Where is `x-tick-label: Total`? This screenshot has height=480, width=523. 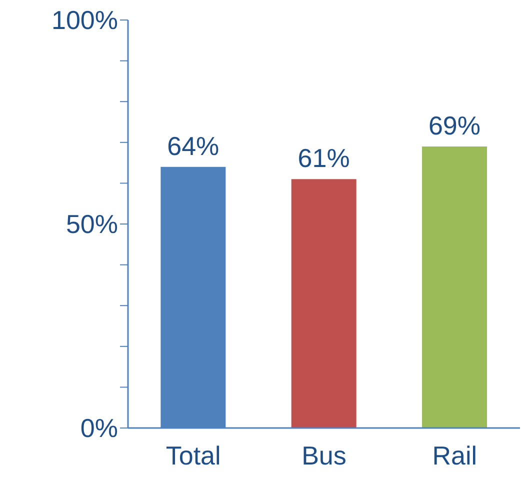
x-tick-label: Total is located at coordinates (193, 455).